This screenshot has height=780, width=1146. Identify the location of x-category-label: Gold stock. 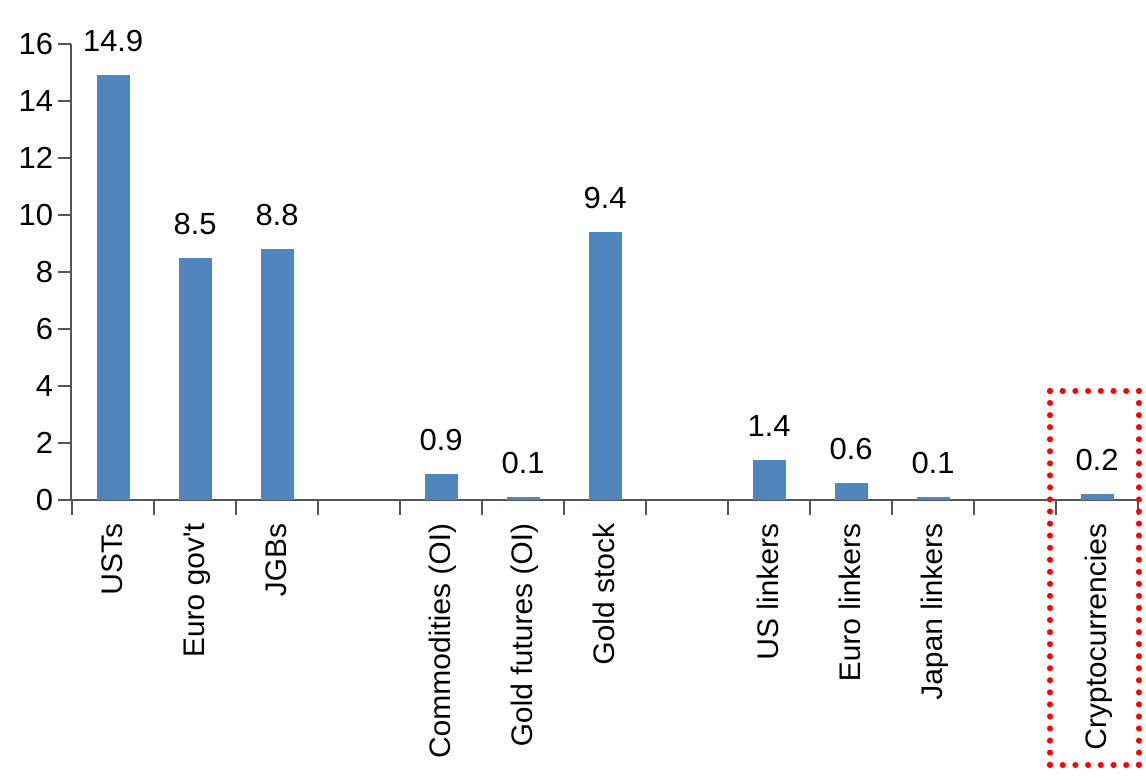
(604, 594).